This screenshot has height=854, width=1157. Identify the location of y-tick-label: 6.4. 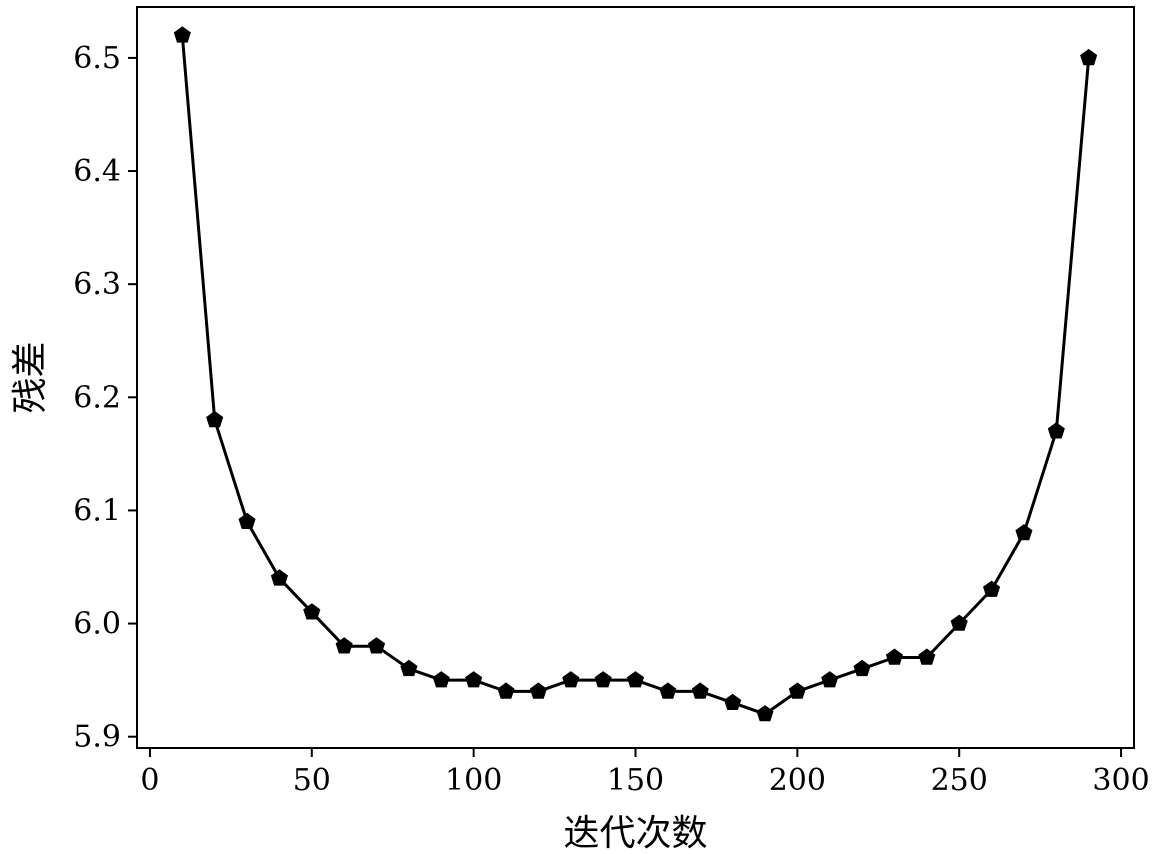
(97, 171).